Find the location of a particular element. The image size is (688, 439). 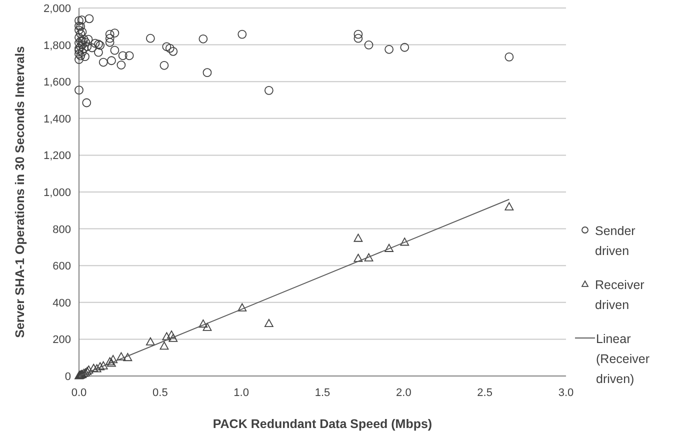

x-tick-label: 1.5 is located at coordinates (322, 393).